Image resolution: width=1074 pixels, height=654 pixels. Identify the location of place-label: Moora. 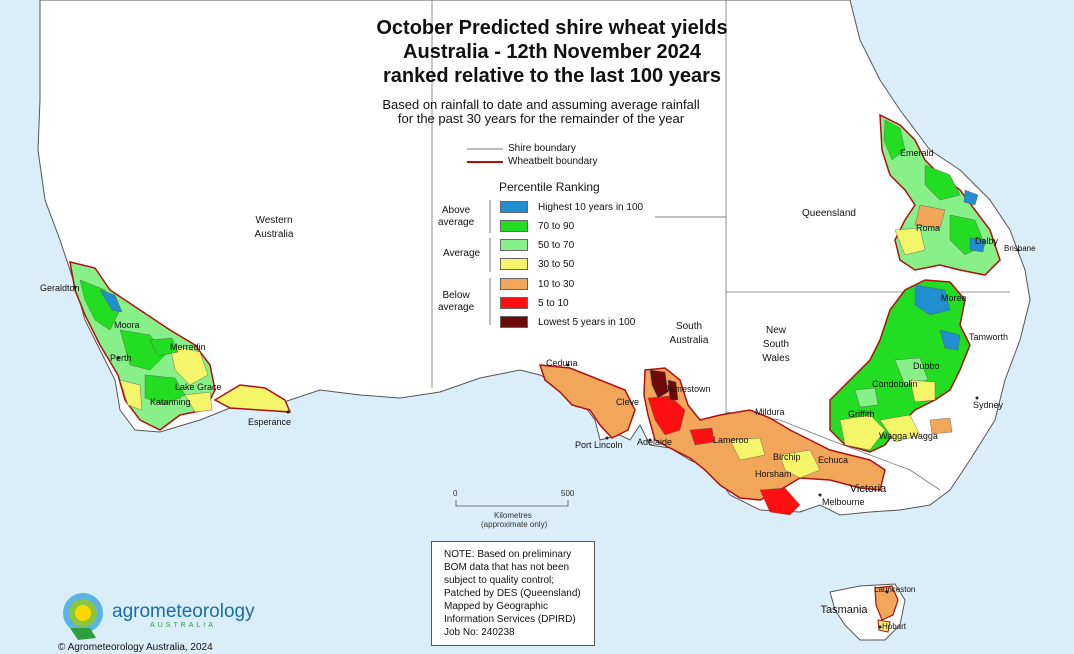
(127, 325).